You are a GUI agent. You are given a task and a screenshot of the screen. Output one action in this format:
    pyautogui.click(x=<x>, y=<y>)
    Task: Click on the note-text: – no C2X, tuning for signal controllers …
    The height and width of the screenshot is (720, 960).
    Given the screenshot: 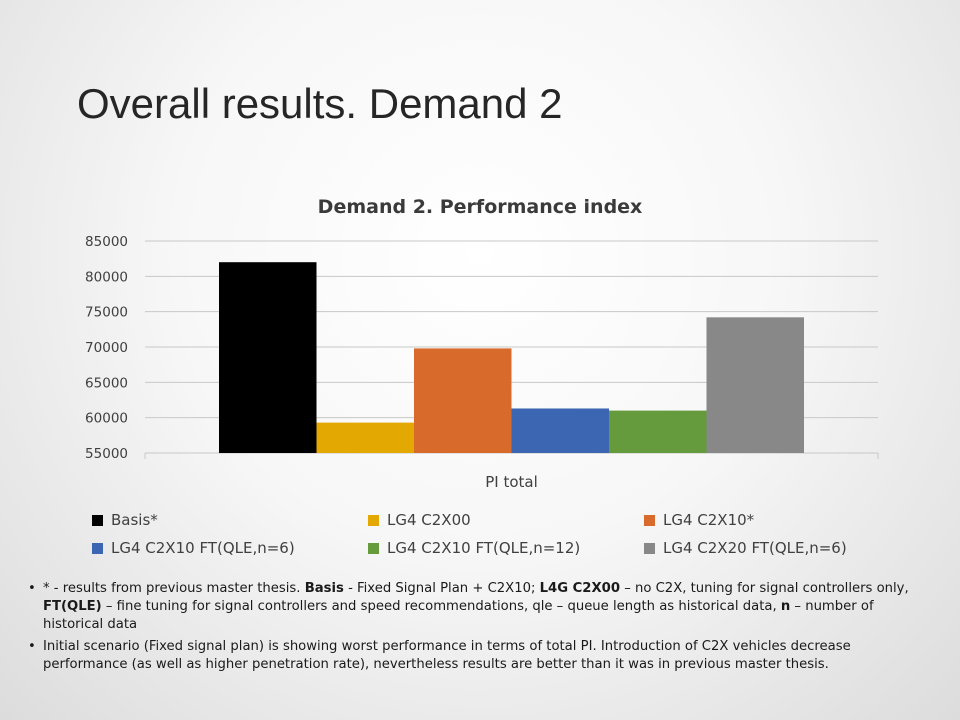 What is the action you would take?
    pyautogui.click(x=764, y=588)
    